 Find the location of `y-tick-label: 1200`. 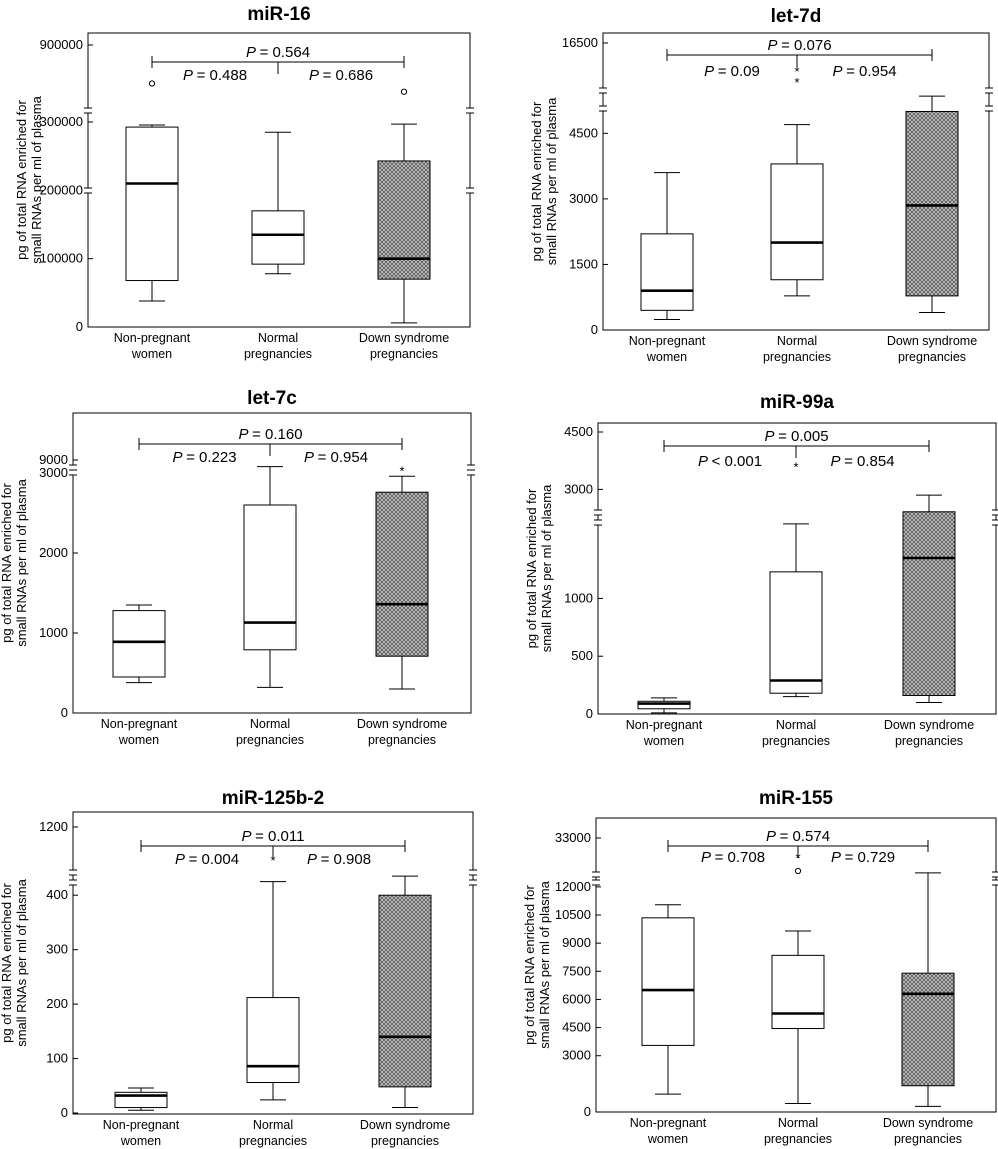

y-tick-label: 1200 is located at coordinates (53, 826).